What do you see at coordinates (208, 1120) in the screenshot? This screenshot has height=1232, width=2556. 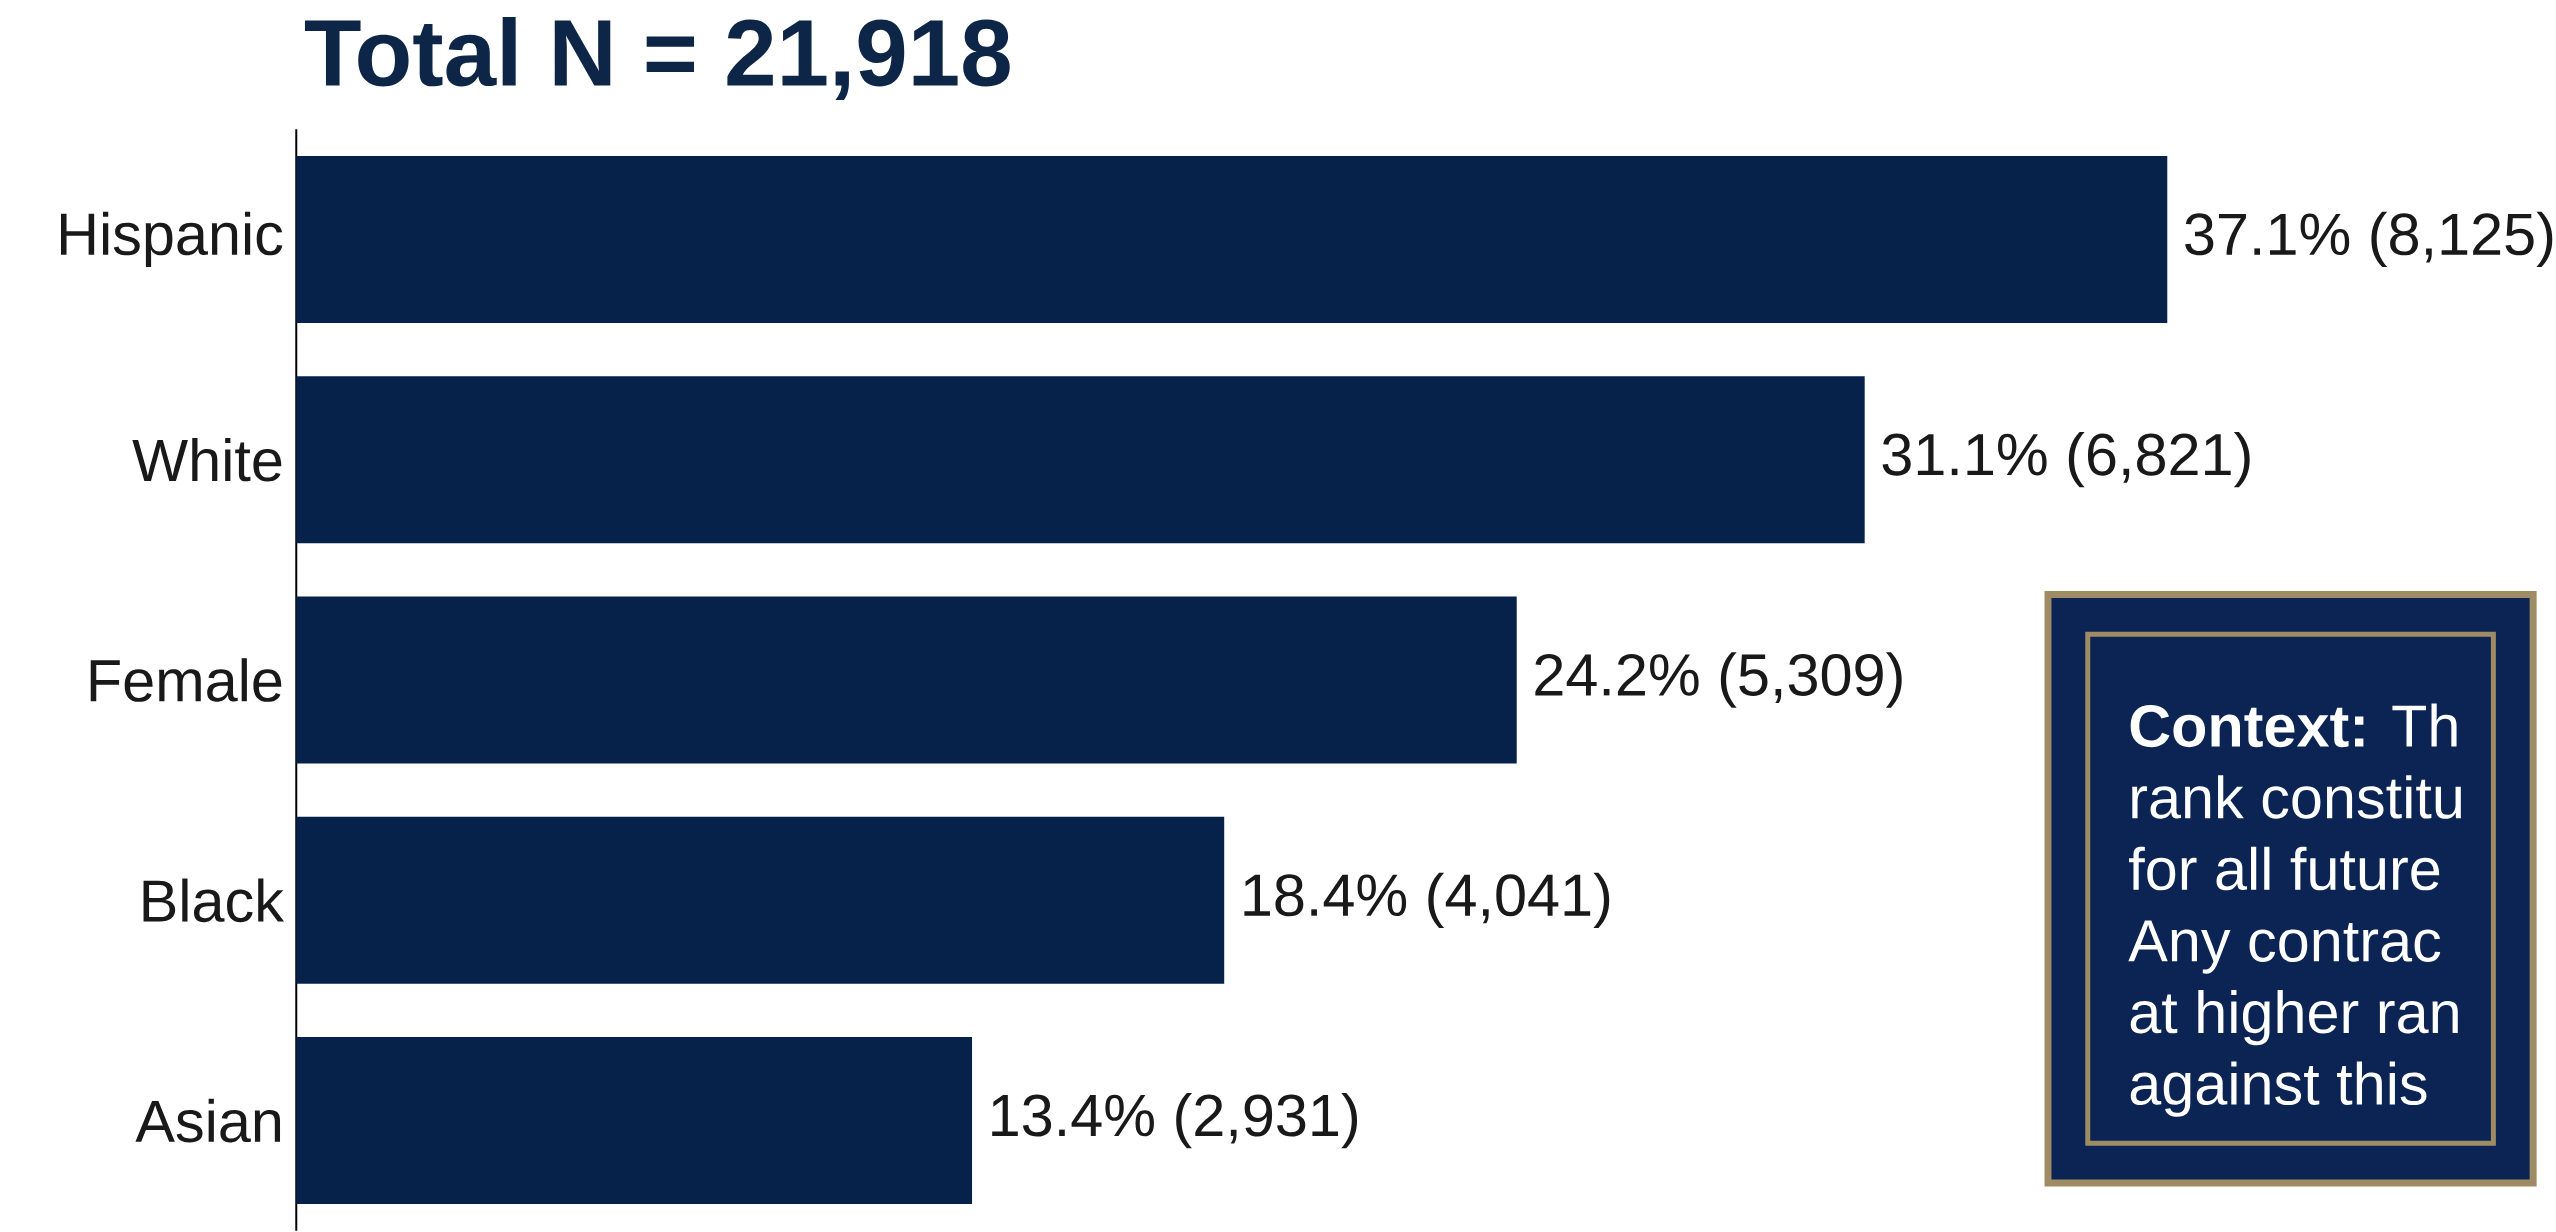 I see `y-tick-label: Asian` at bounding box center [208, 1120].